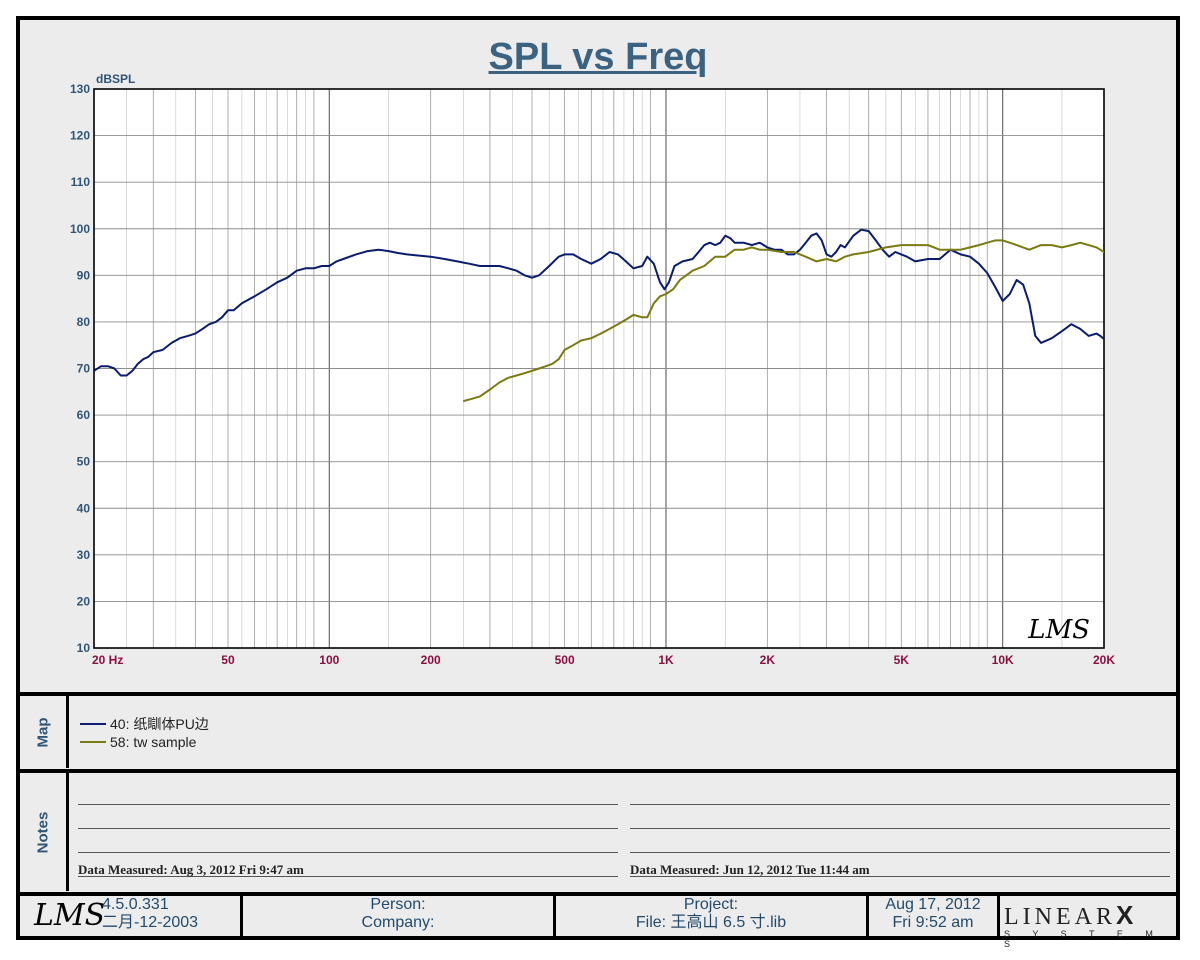 This screenshot has width=1200, height=960. Describe the element at coordinates (750, 869) in the screenshot. I see `right-data-measured: Data Measured: Jun 12, 2012 Tue 11:44 am` at that location.